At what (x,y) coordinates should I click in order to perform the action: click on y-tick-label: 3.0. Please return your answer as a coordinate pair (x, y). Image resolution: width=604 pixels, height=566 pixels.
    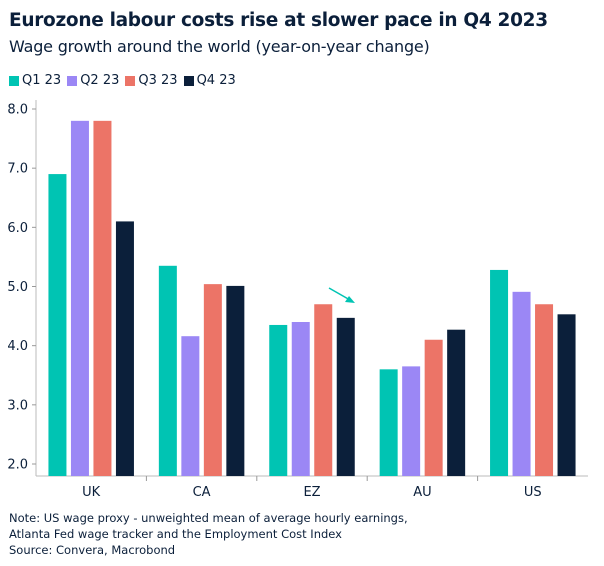
    Looking at the image, I should click on (17, 405).